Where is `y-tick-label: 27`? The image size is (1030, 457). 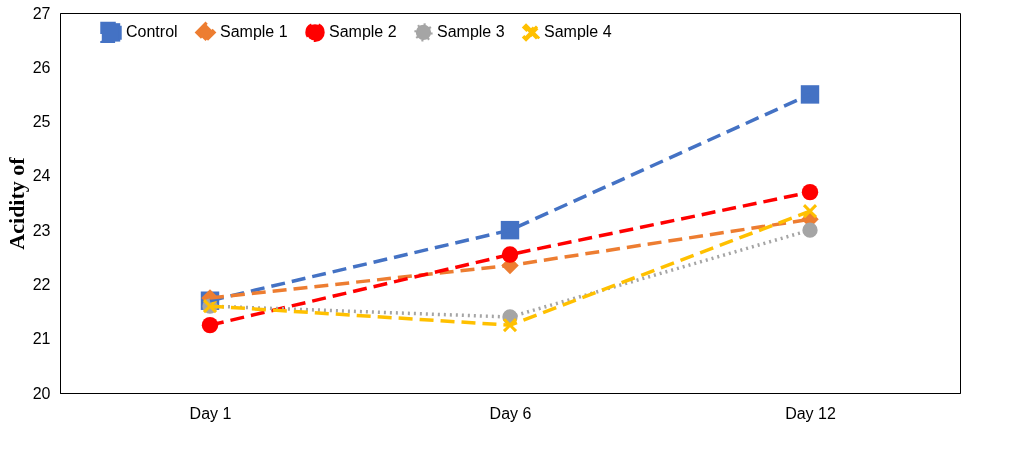 y-tick-label: 27 is located at coordinates (41, 13).